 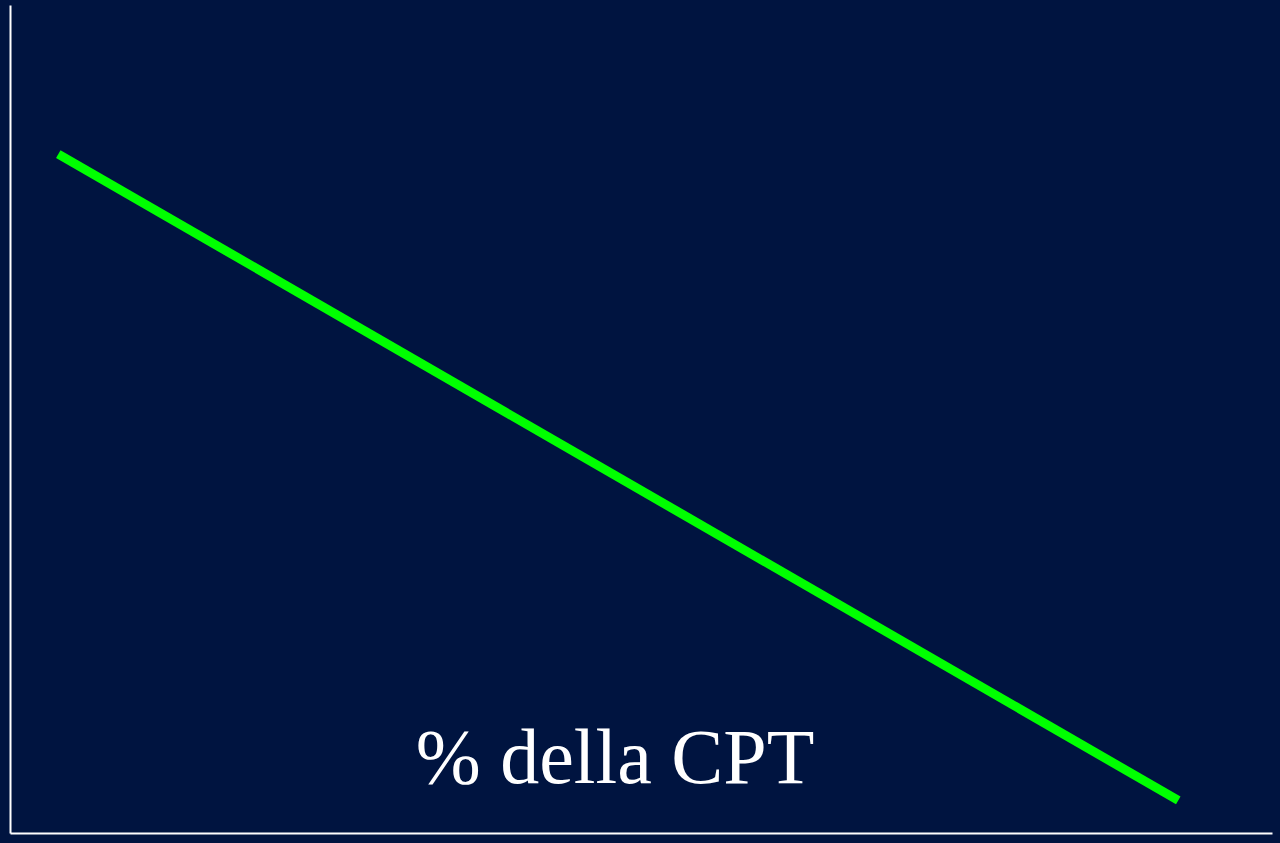 What do you see at coordinates (615, 756) in the screenshot?
I see `x-axis-title: % della CPT` at bounding box center [615, 756].